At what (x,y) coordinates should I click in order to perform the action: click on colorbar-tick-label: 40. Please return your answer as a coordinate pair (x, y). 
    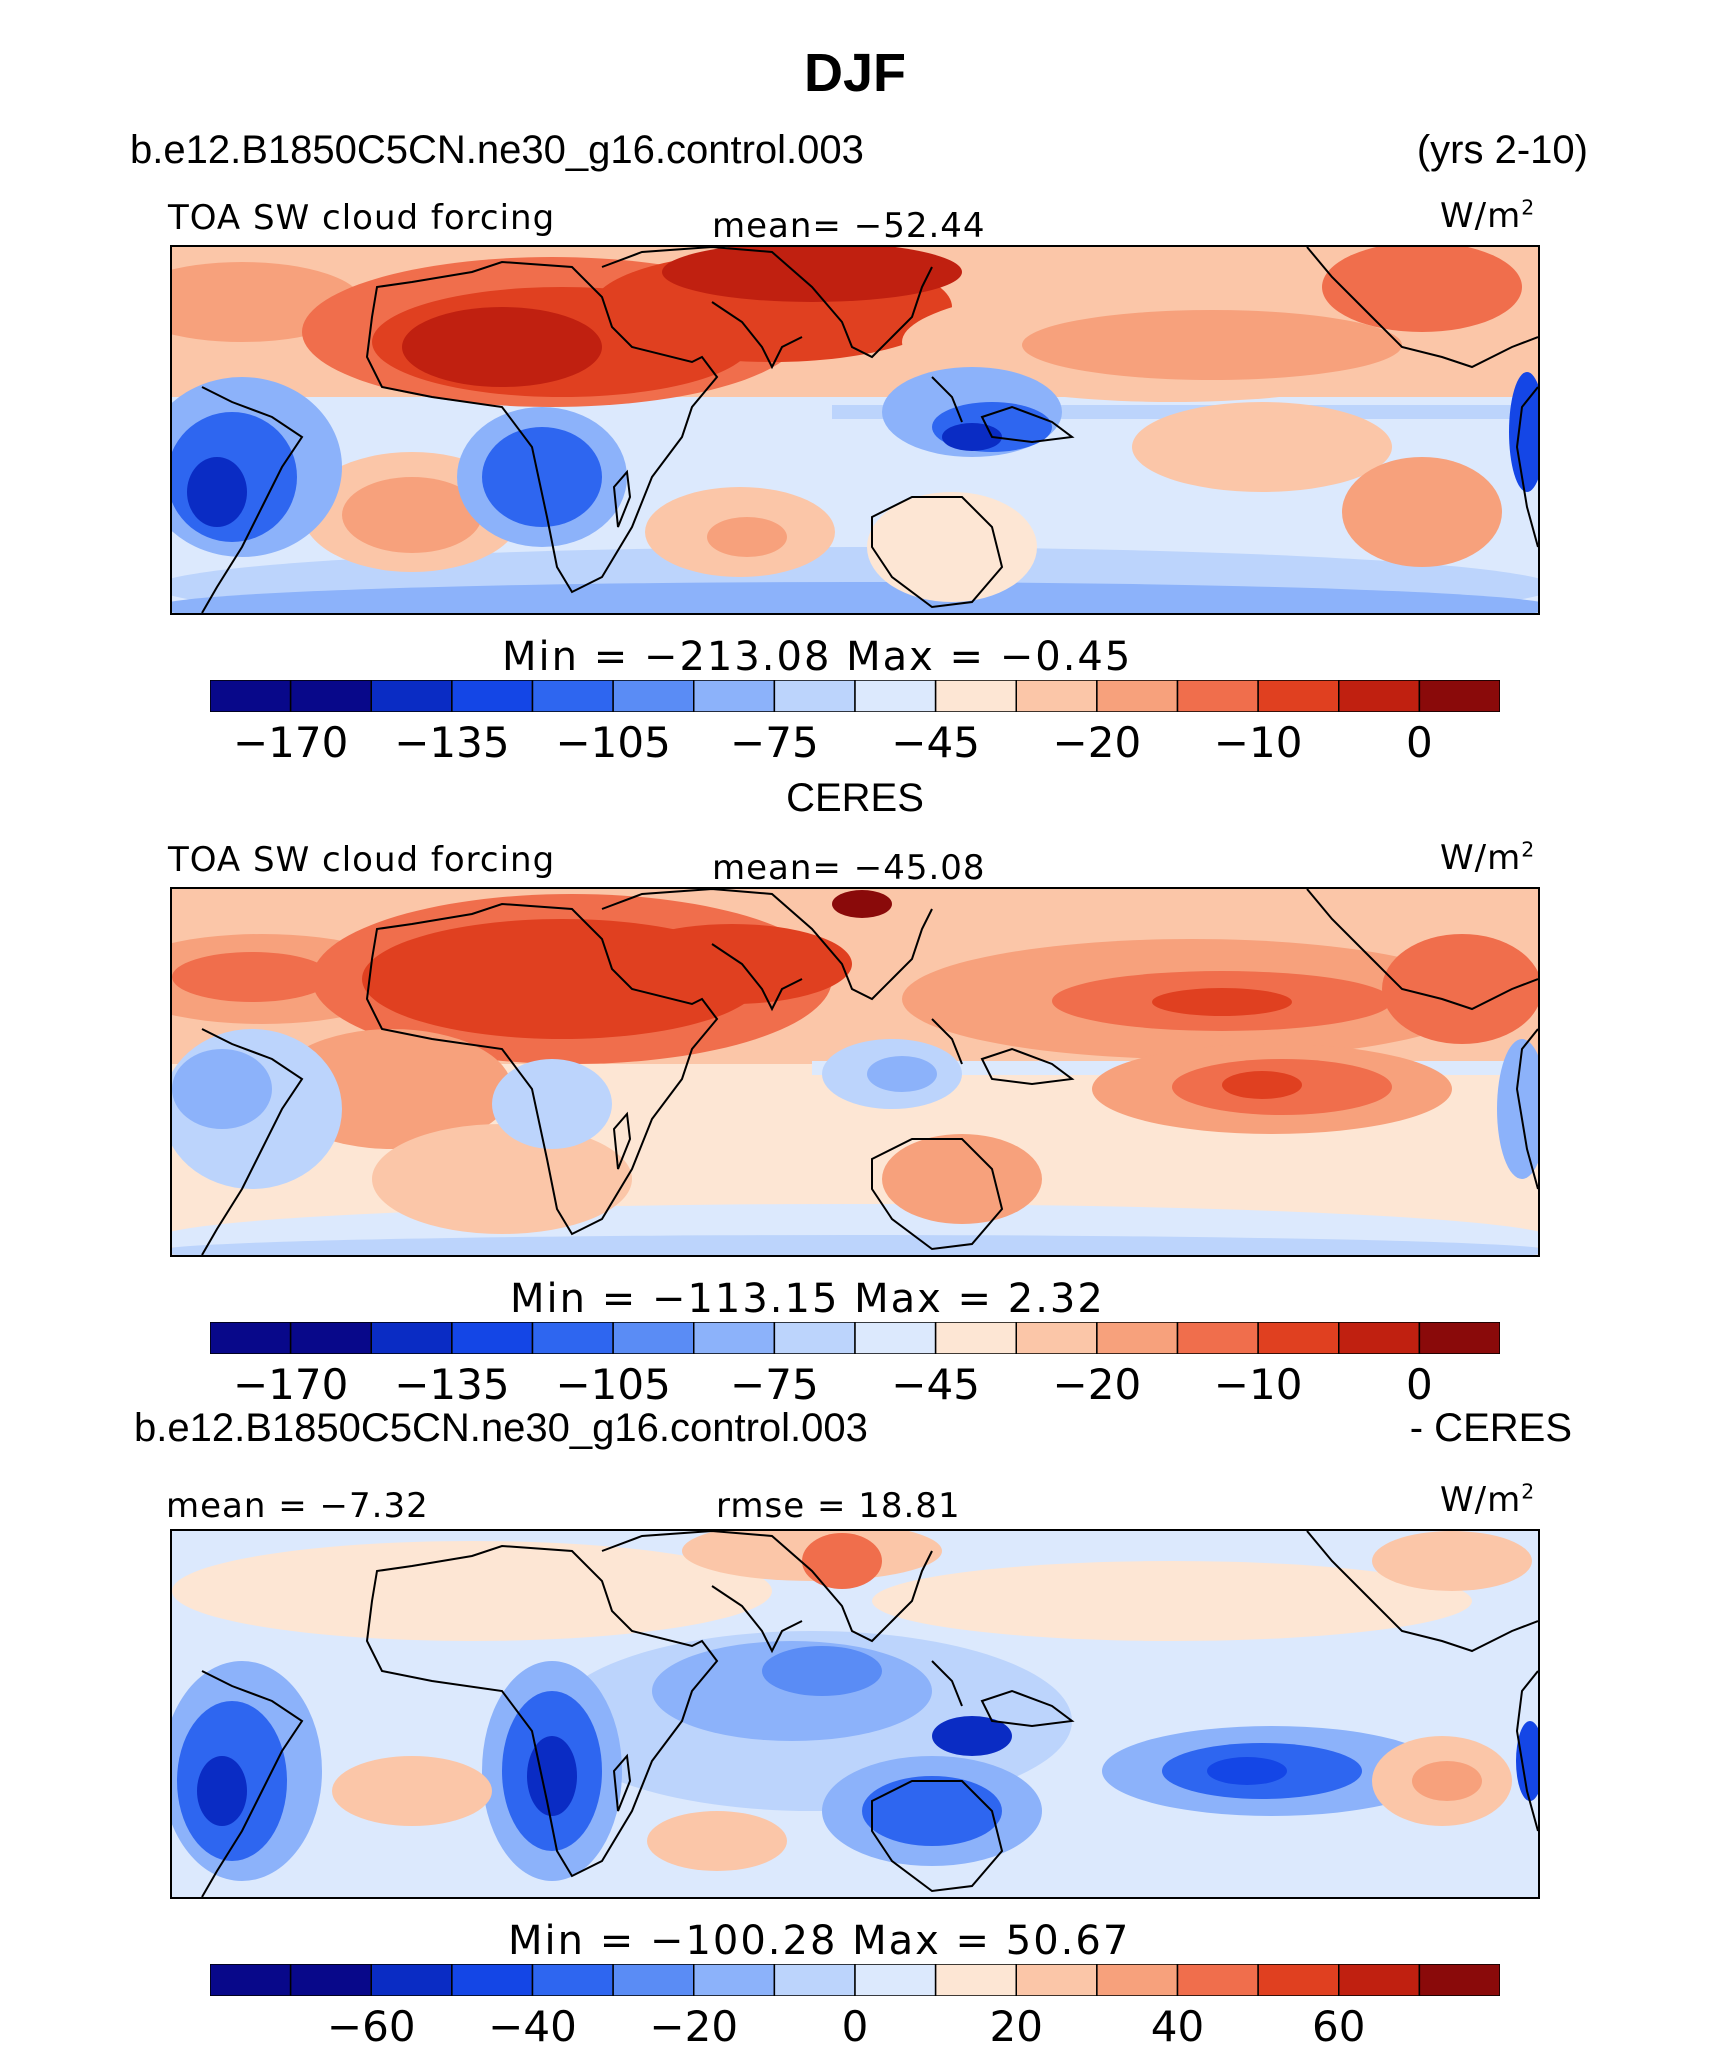
    Looking at the image, I should click on (1177, 2026).